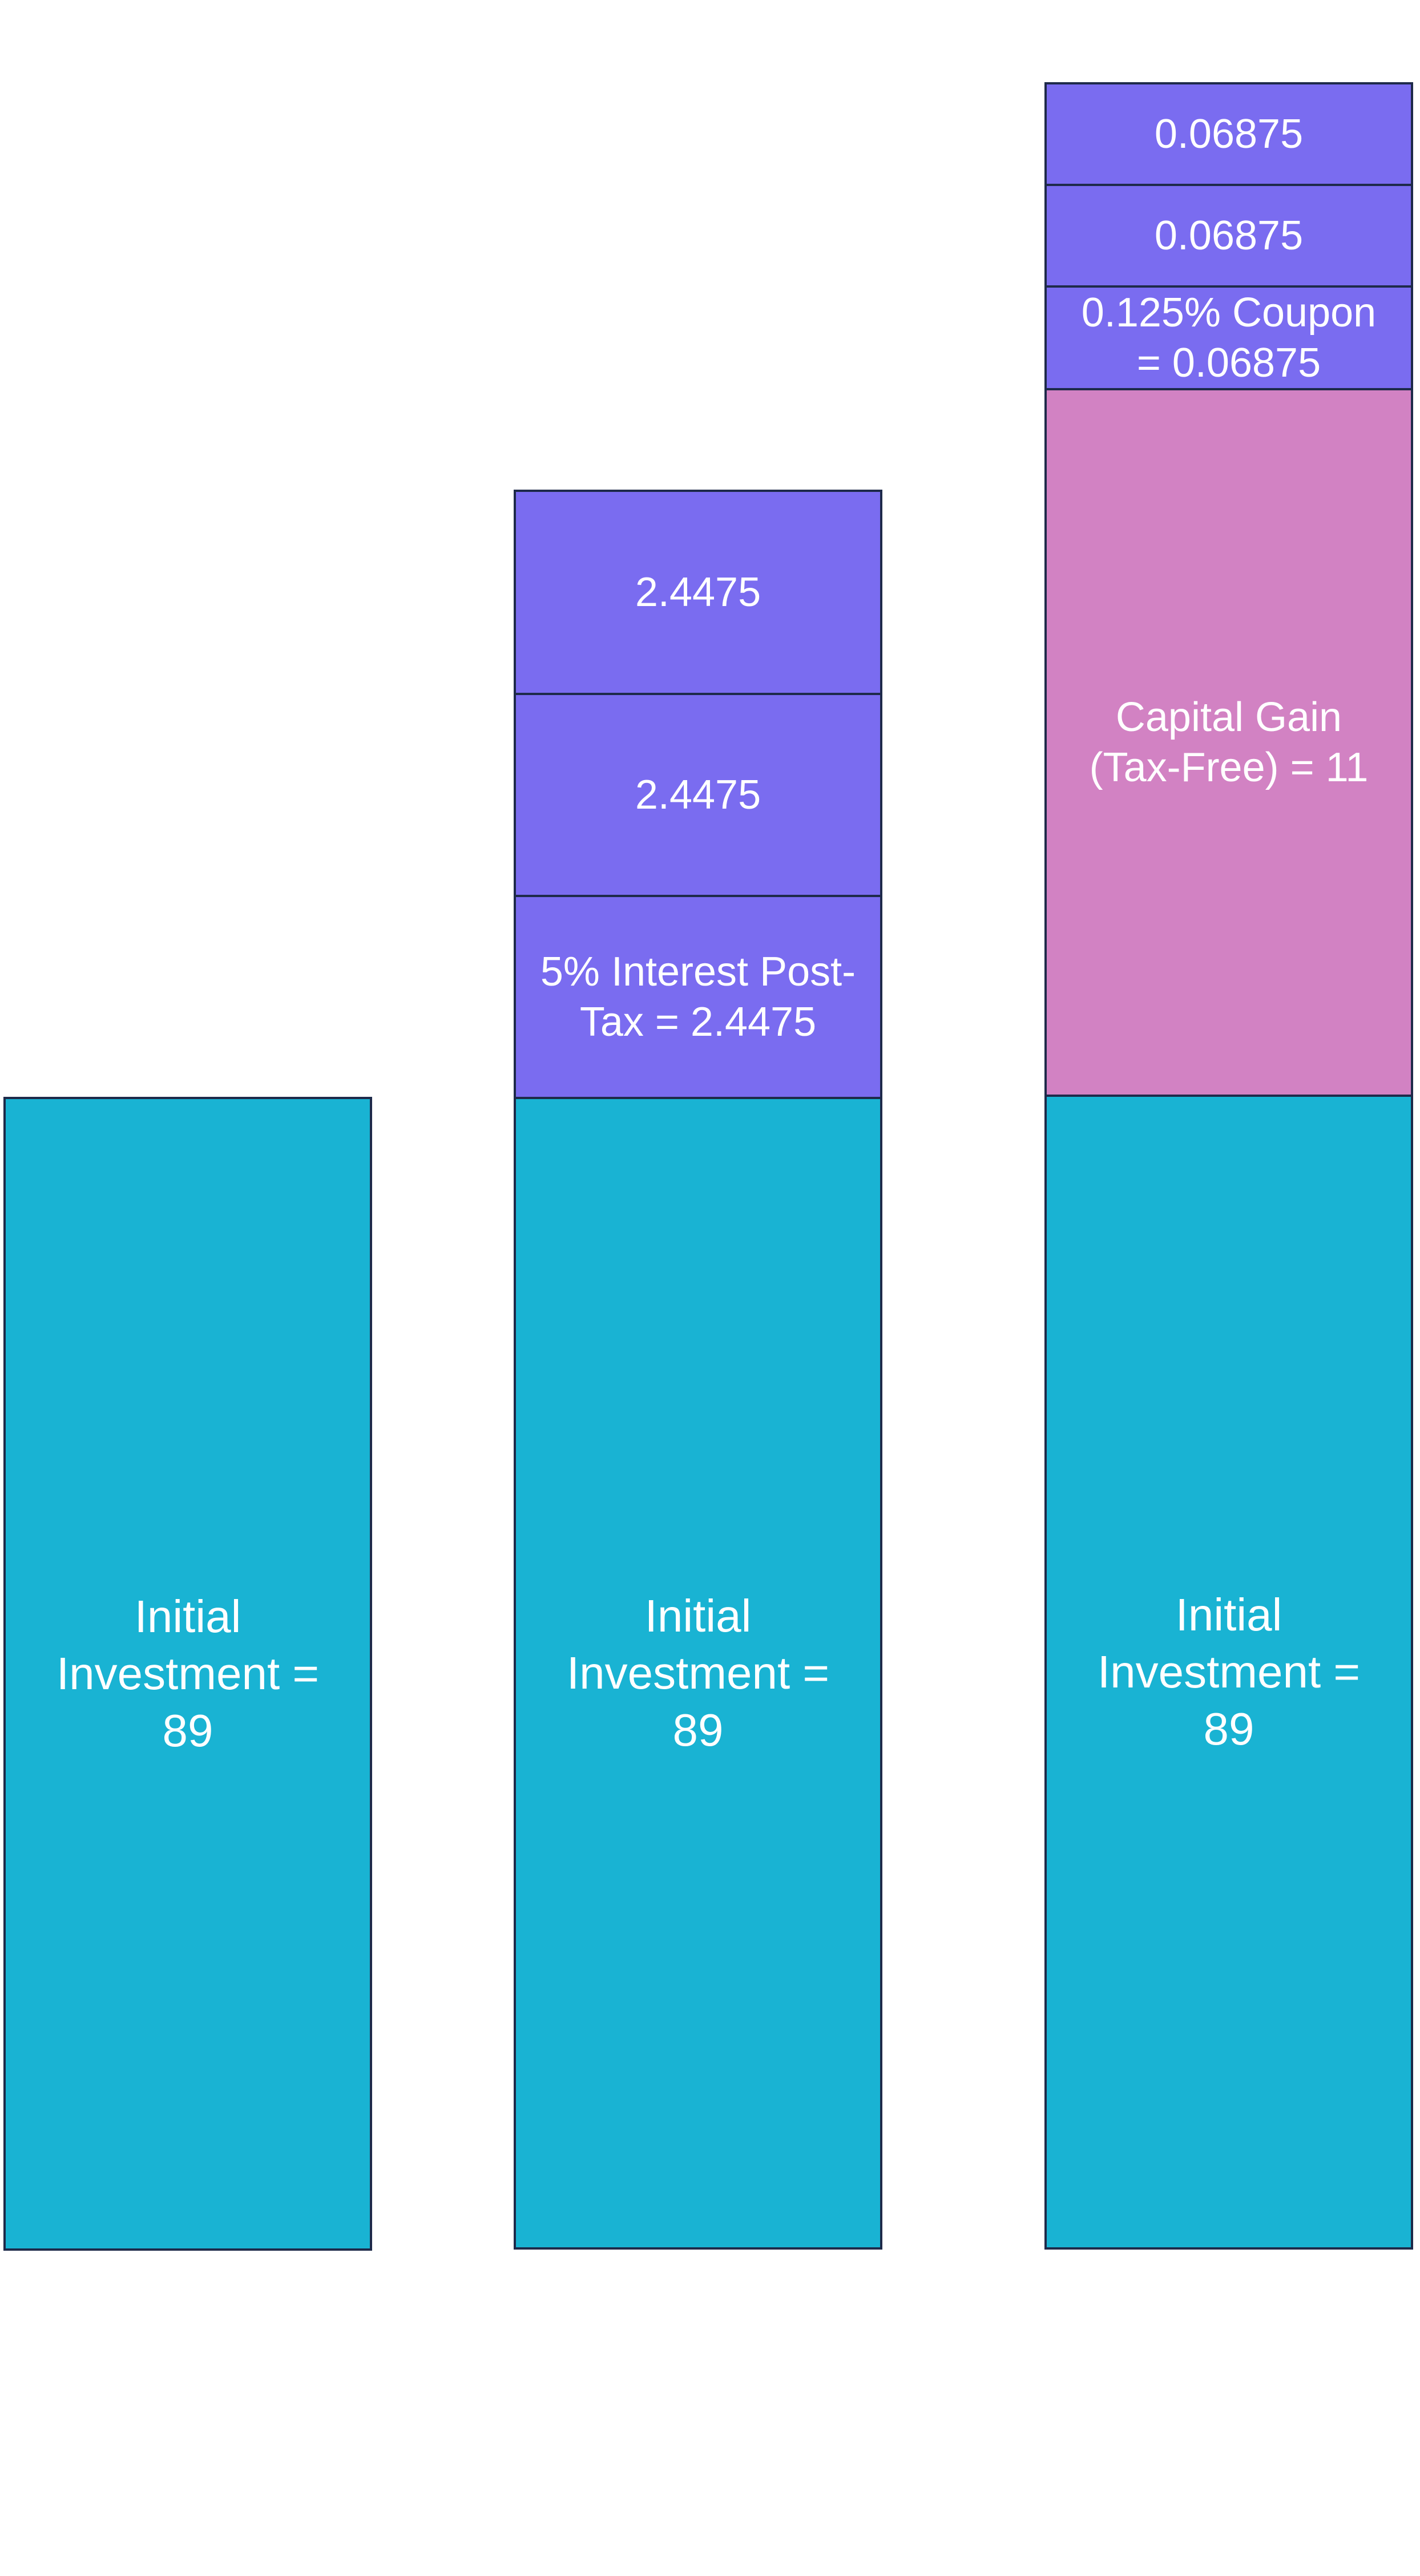  I want to click on col3-capital-gain-block: Capital Gain (Tax-Free) = 11, so click(1228, 742).